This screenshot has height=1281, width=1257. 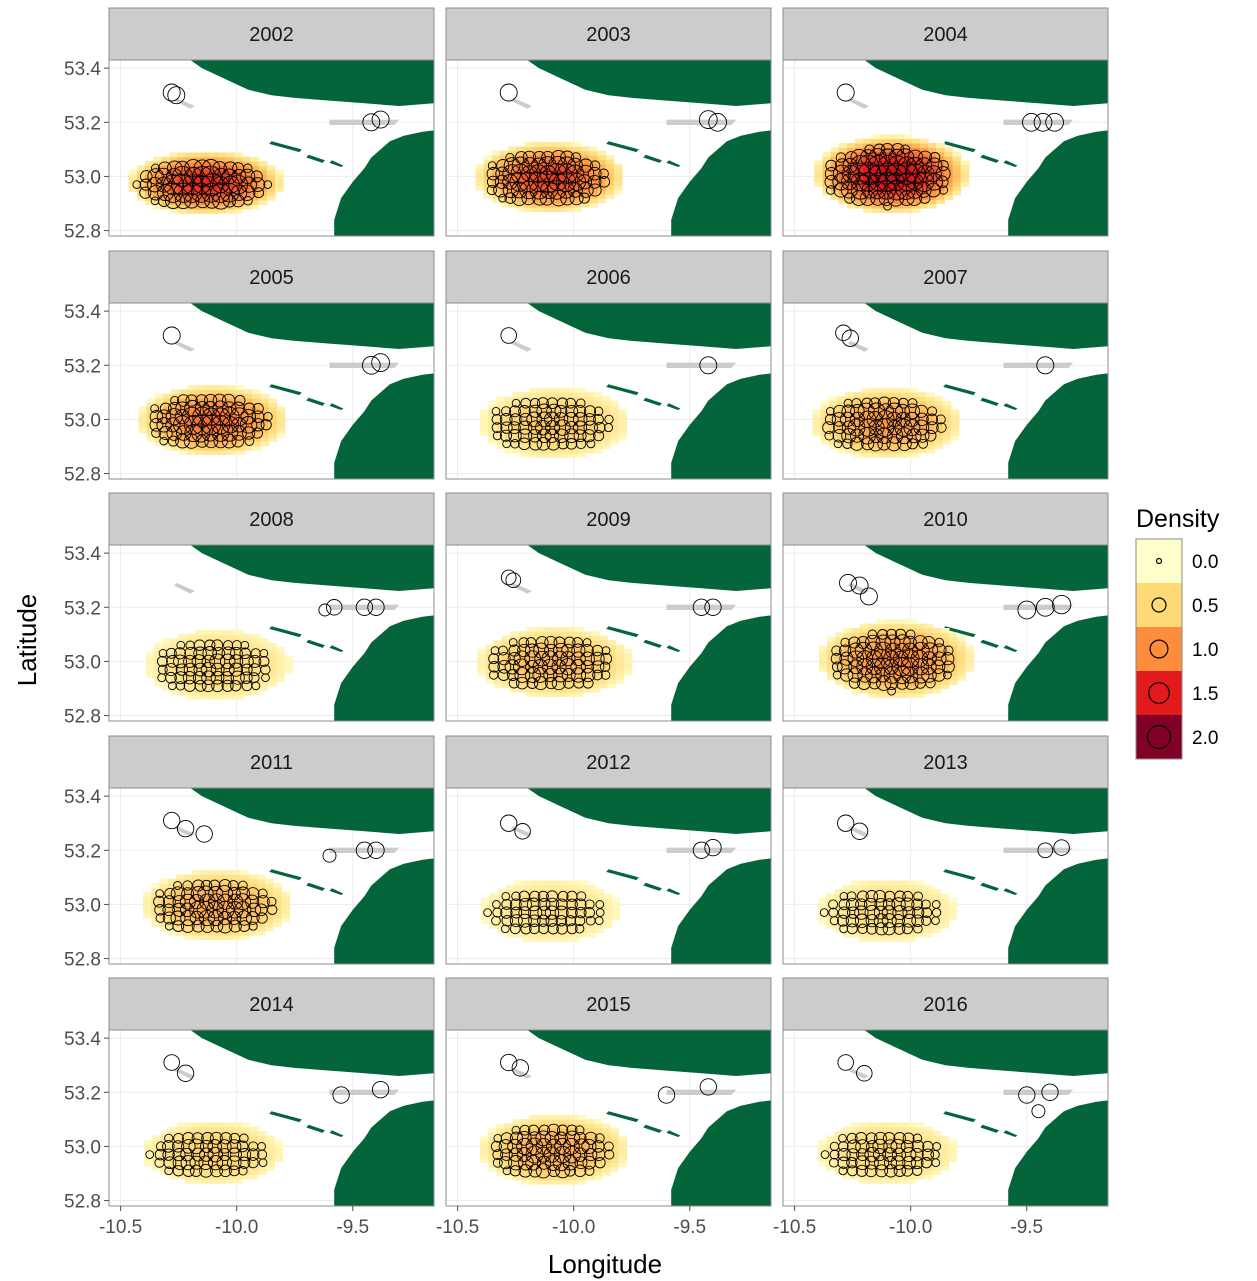 I want to click on y-tick-label: 52.8, so click(x=82, y=232).